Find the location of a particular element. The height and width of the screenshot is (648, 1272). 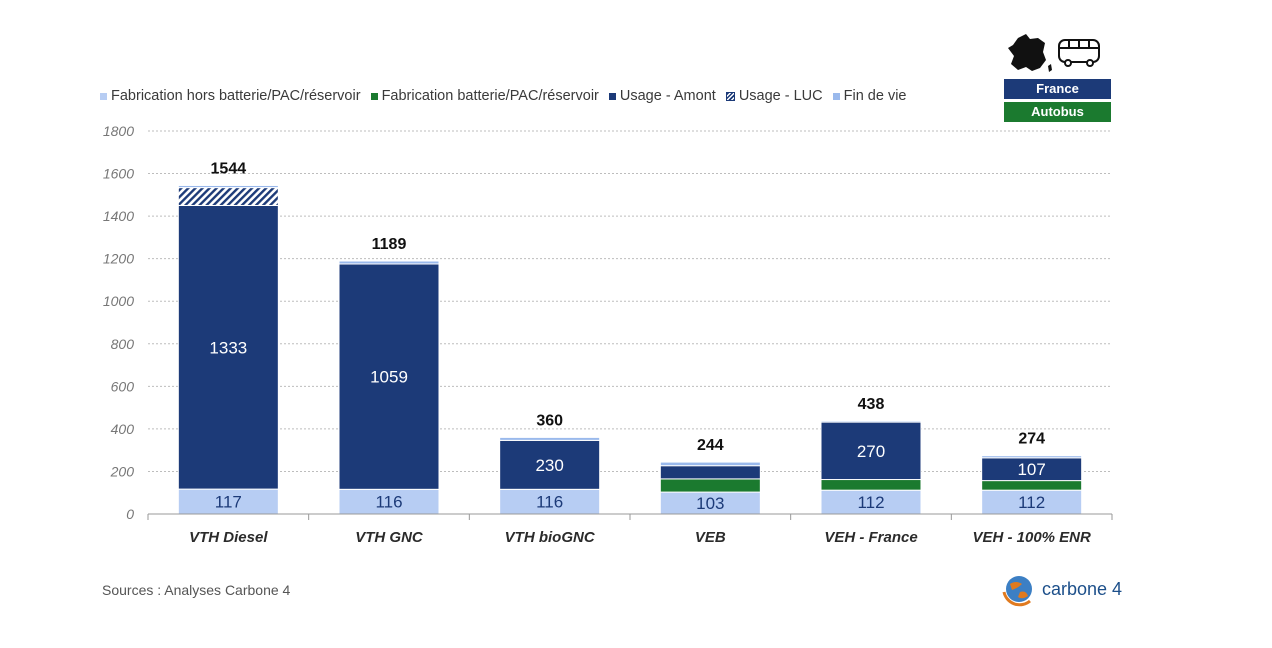

x-tick-label: VEH - France is located at coordinates (870, 537).